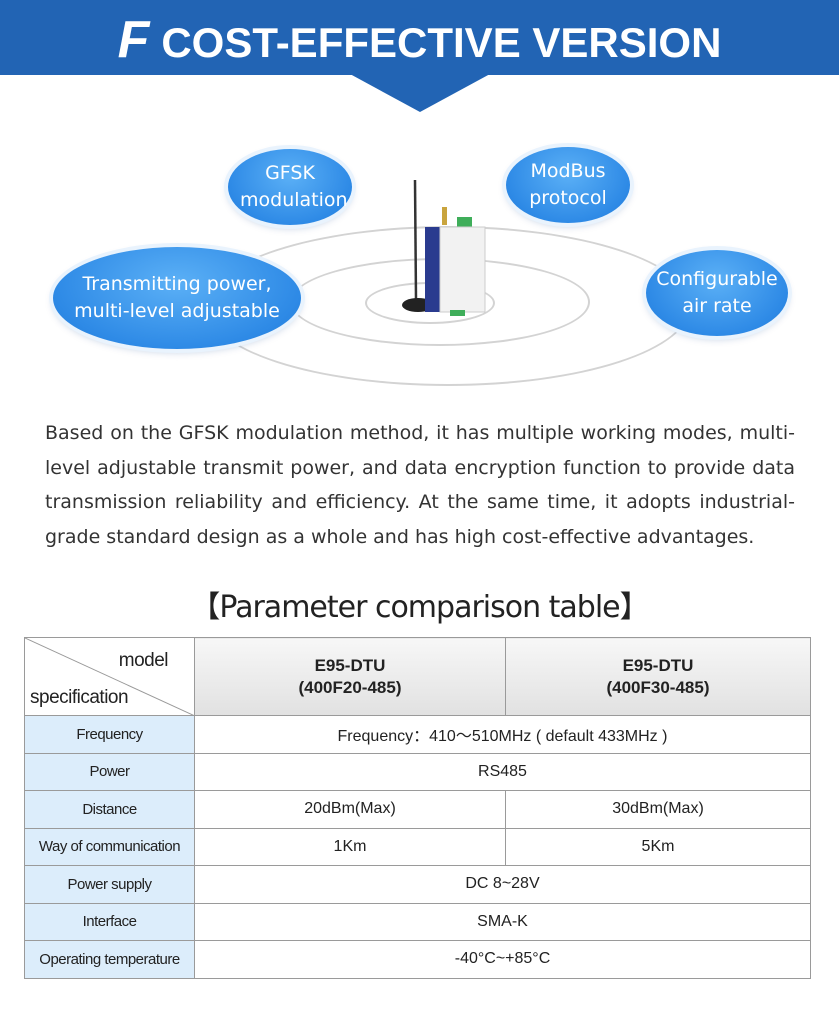 This screenshot has height=1024, width=839. What do you see at coordinates (658, 846) in the screenshot?
I see `row-value: 5Km` at bounding box center [658, 846].